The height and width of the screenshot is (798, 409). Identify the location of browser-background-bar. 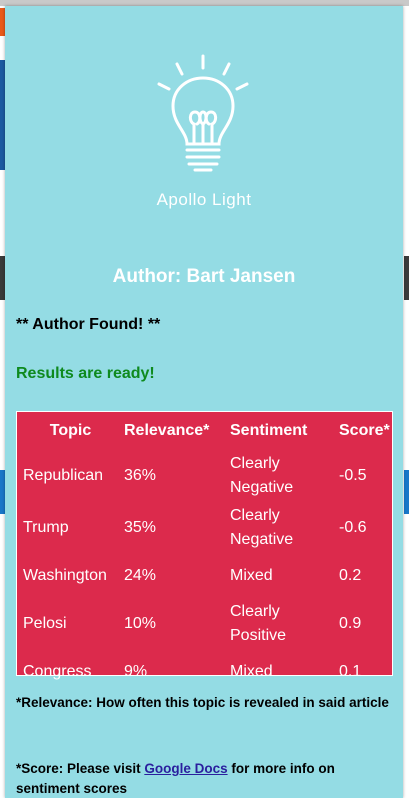
(204, 3).